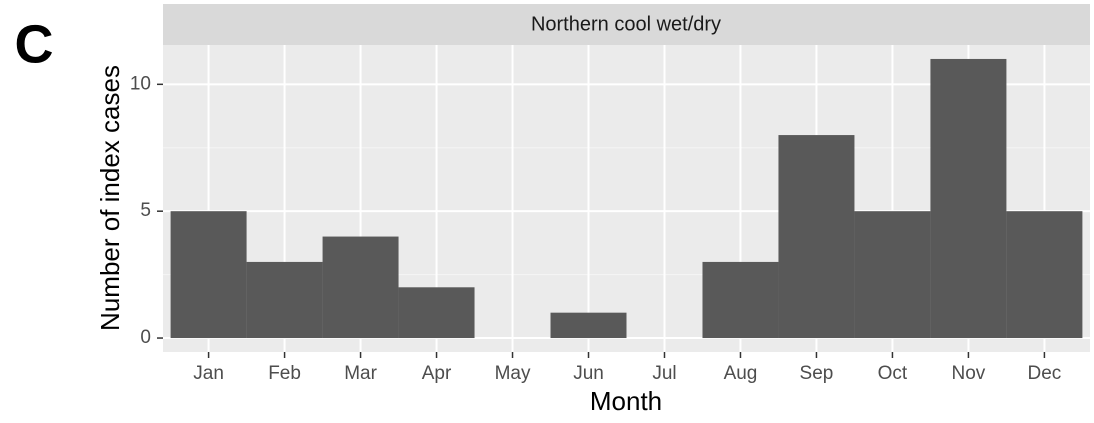 The width and height of the screenshot is (1094, 423). Describe the element at coordinates (588, 373) in the screenshot. I see `x-tick-label: Jun` at that location.